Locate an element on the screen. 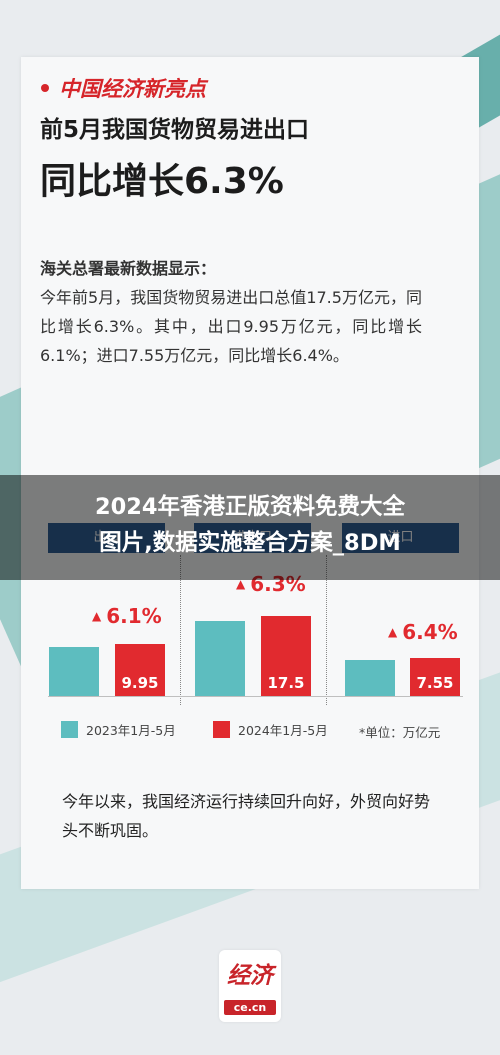 This screenshot has width=500, height=1055. legend-label-2023: 2023年1月-5月 is located at coordinates (131, 730).